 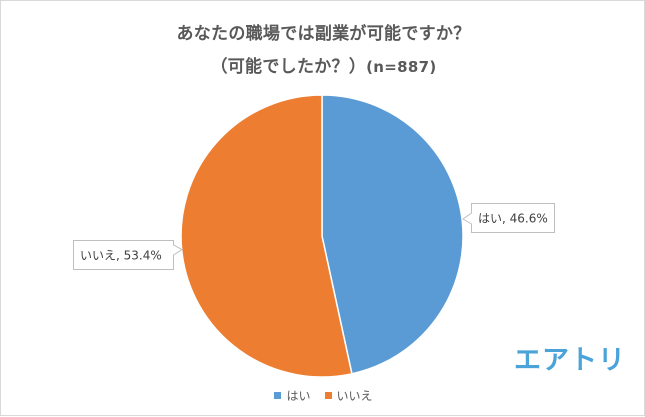 I want to click on data-label-yes: はい, 46.6%, so click(x=508, y=218).